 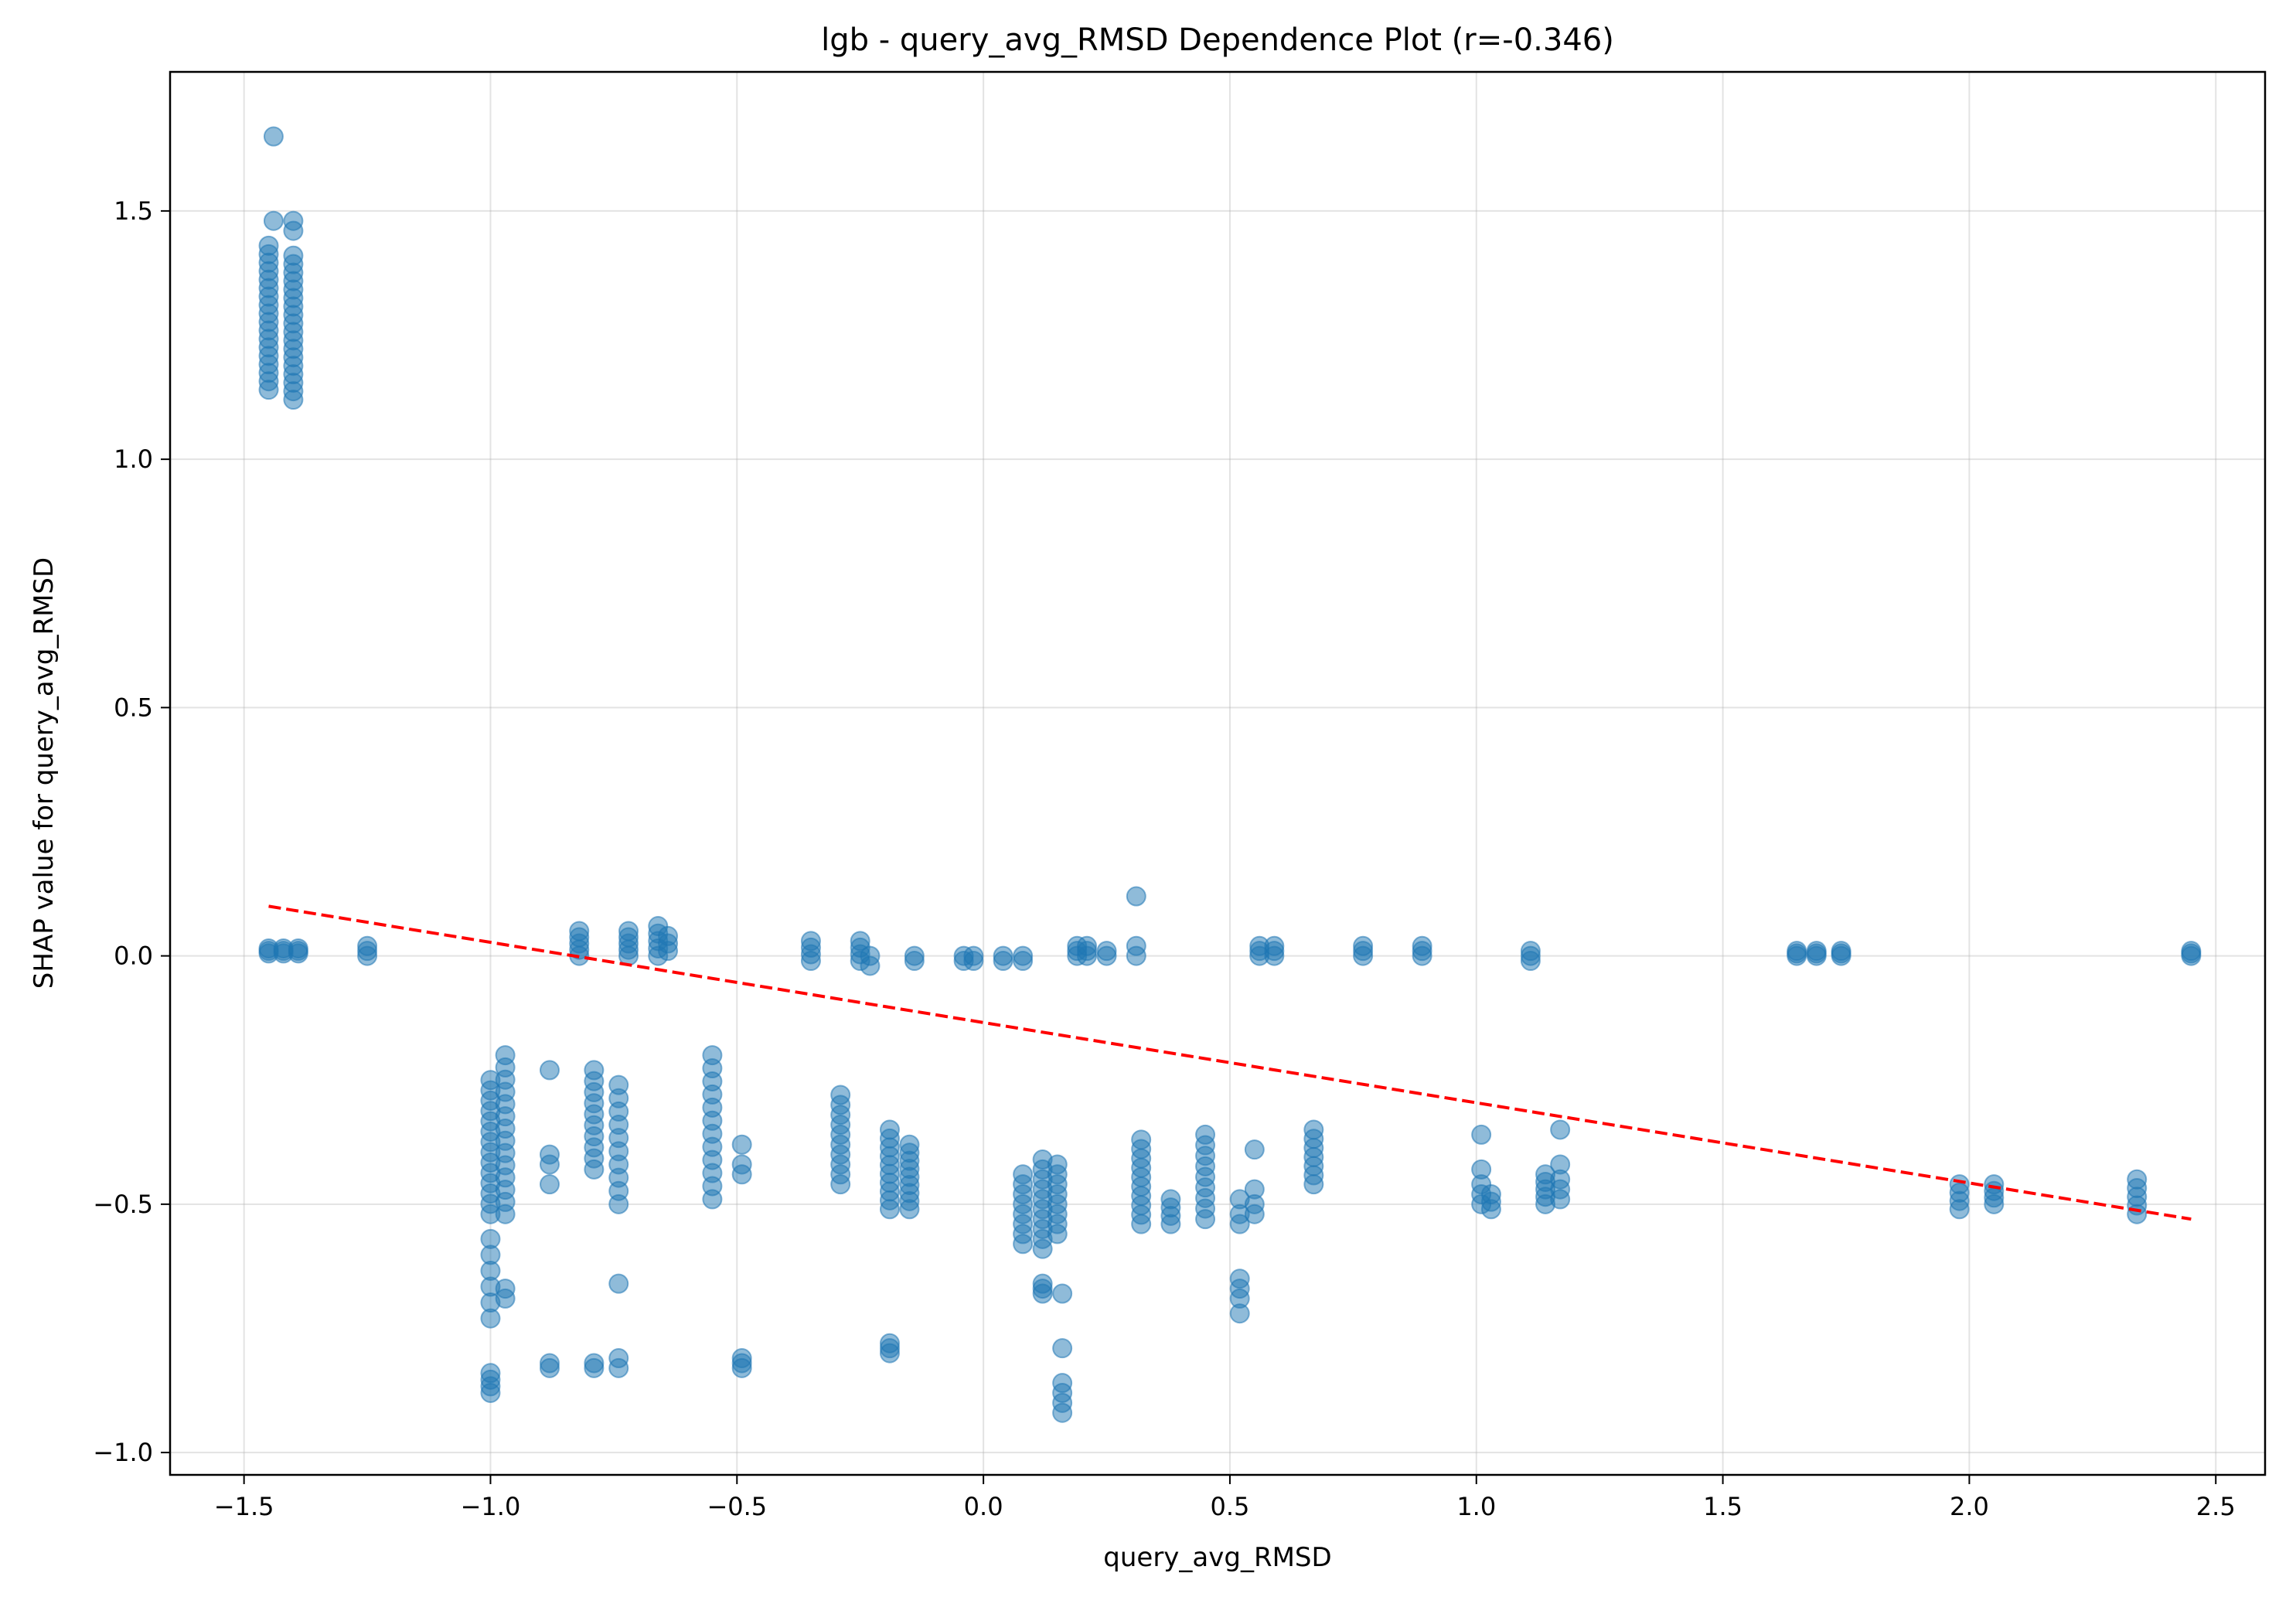 What do you see at coordinates (983, 1506) in the screenshot?
I see `x-tick-label: 0.0` at bounding box center [983, 1506].